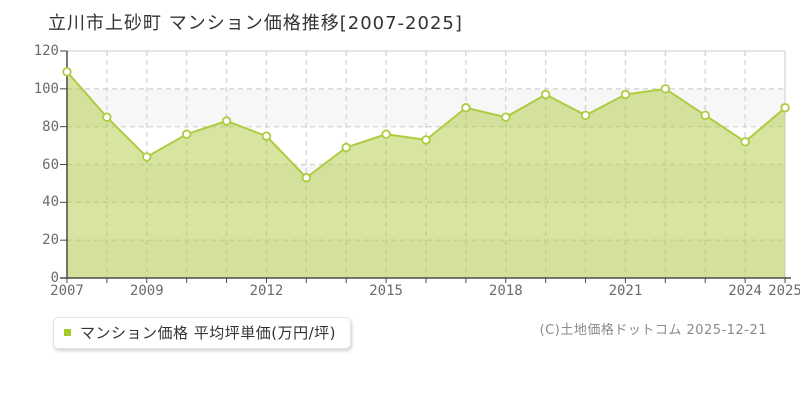 The width and height of the screenshot is (800, 400). I want to click on x-axis-tick-label: 2015, so click(386, 291).